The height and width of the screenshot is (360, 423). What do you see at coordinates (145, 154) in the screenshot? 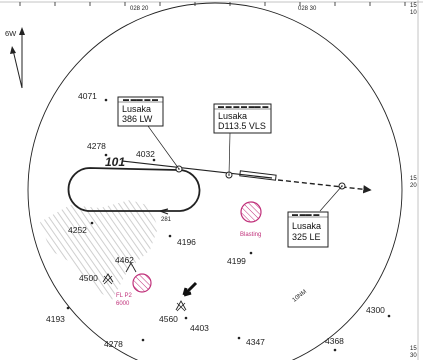
I see `elevation-4032: 4032` at bounding box center [145, 154].